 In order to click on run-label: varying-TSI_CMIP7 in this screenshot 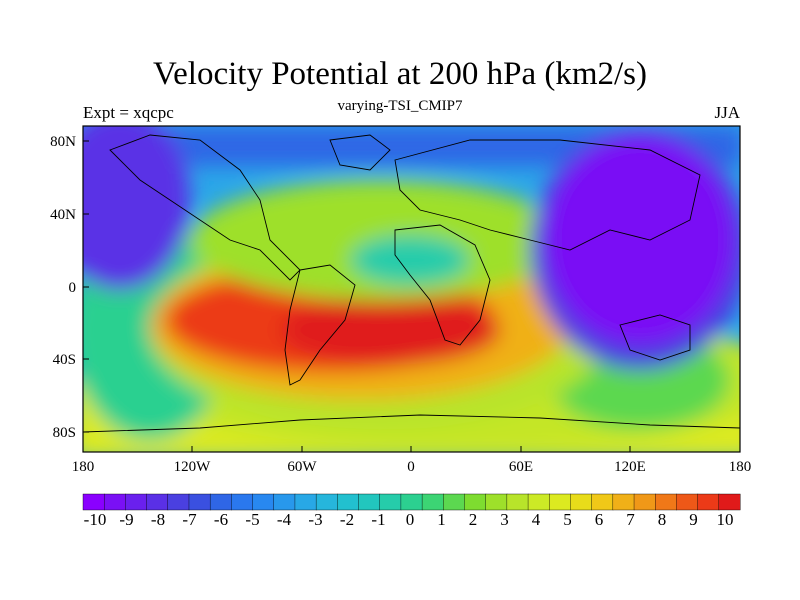, I will do `click(400, 106)`.